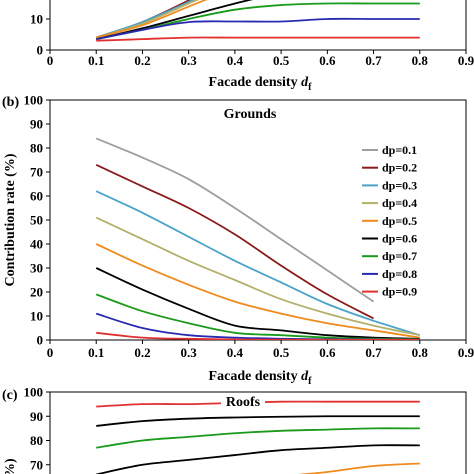  I want to click on legend-label: dp=0.8, so click(399, 274).